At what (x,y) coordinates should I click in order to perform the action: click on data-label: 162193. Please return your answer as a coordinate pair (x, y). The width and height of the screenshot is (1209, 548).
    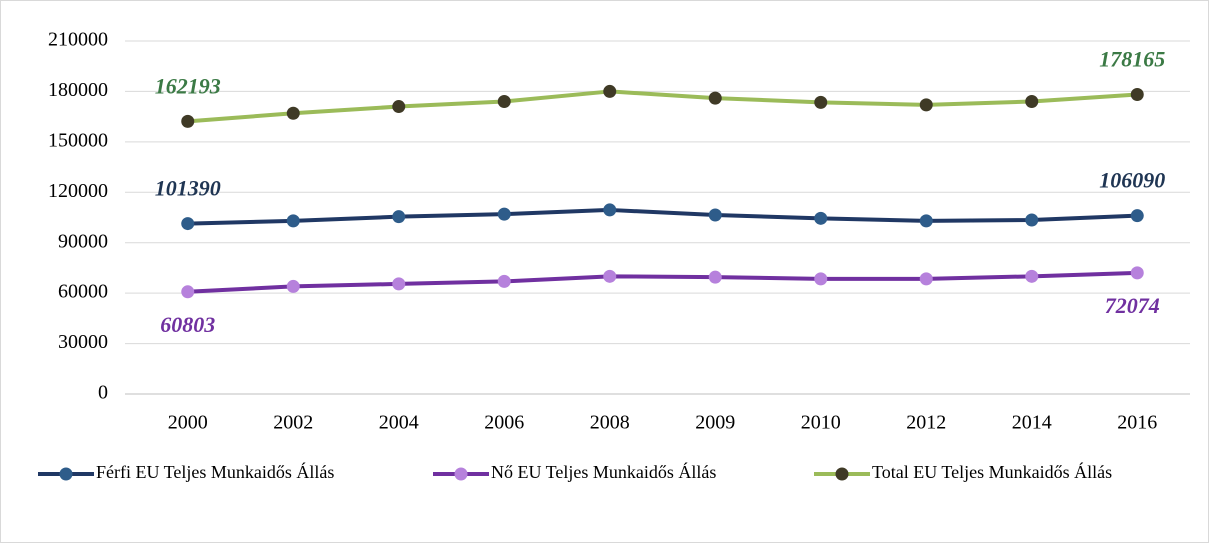
    Looking at the image, I should click on (188, 85).